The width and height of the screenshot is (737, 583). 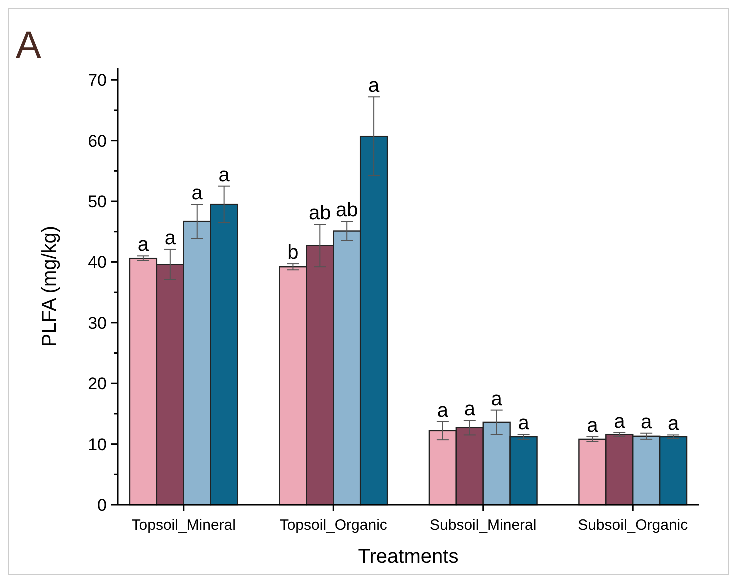 What do you see at coordinates (293, 253) in the screenshot?
I see `data-label: b` at bounding box center [293, 253].